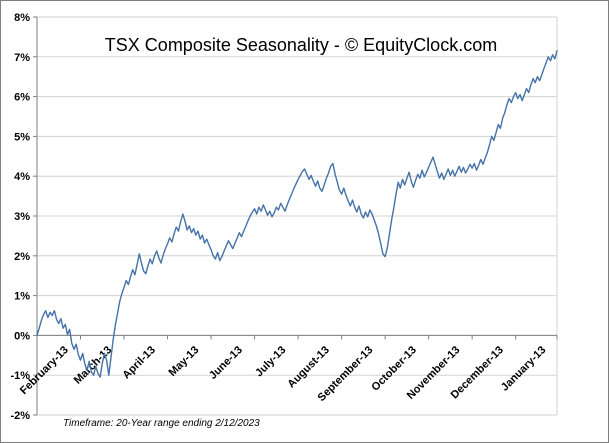  What do you see at coordinates (22, 177) in the screenshot?
I see `y-axis-label: 4%` at bounding box center [22, 177].